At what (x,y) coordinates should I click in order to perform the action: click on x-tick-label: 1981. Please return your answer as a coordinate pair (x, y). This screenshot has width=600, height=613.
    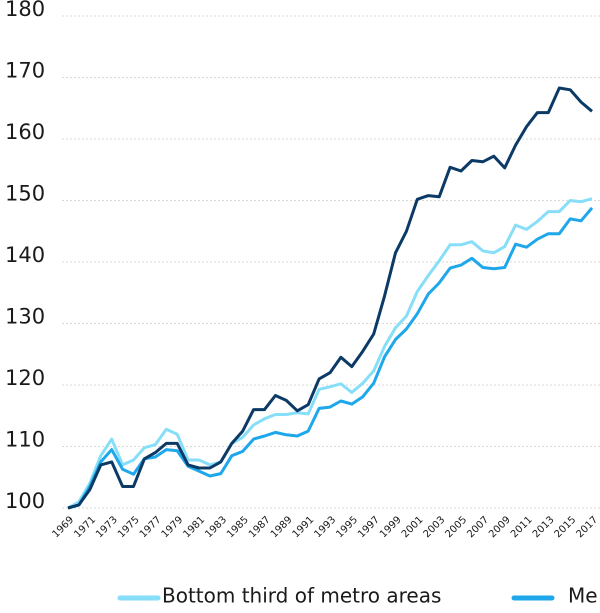
    Looking at the image, I should click on (194, 527).